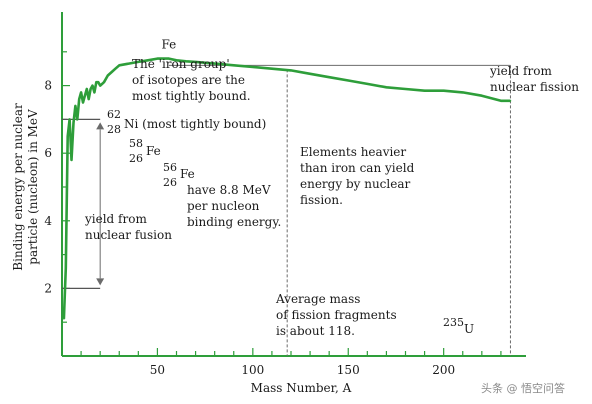  I want to click on x-tick-label: 100, so click(252, 370).